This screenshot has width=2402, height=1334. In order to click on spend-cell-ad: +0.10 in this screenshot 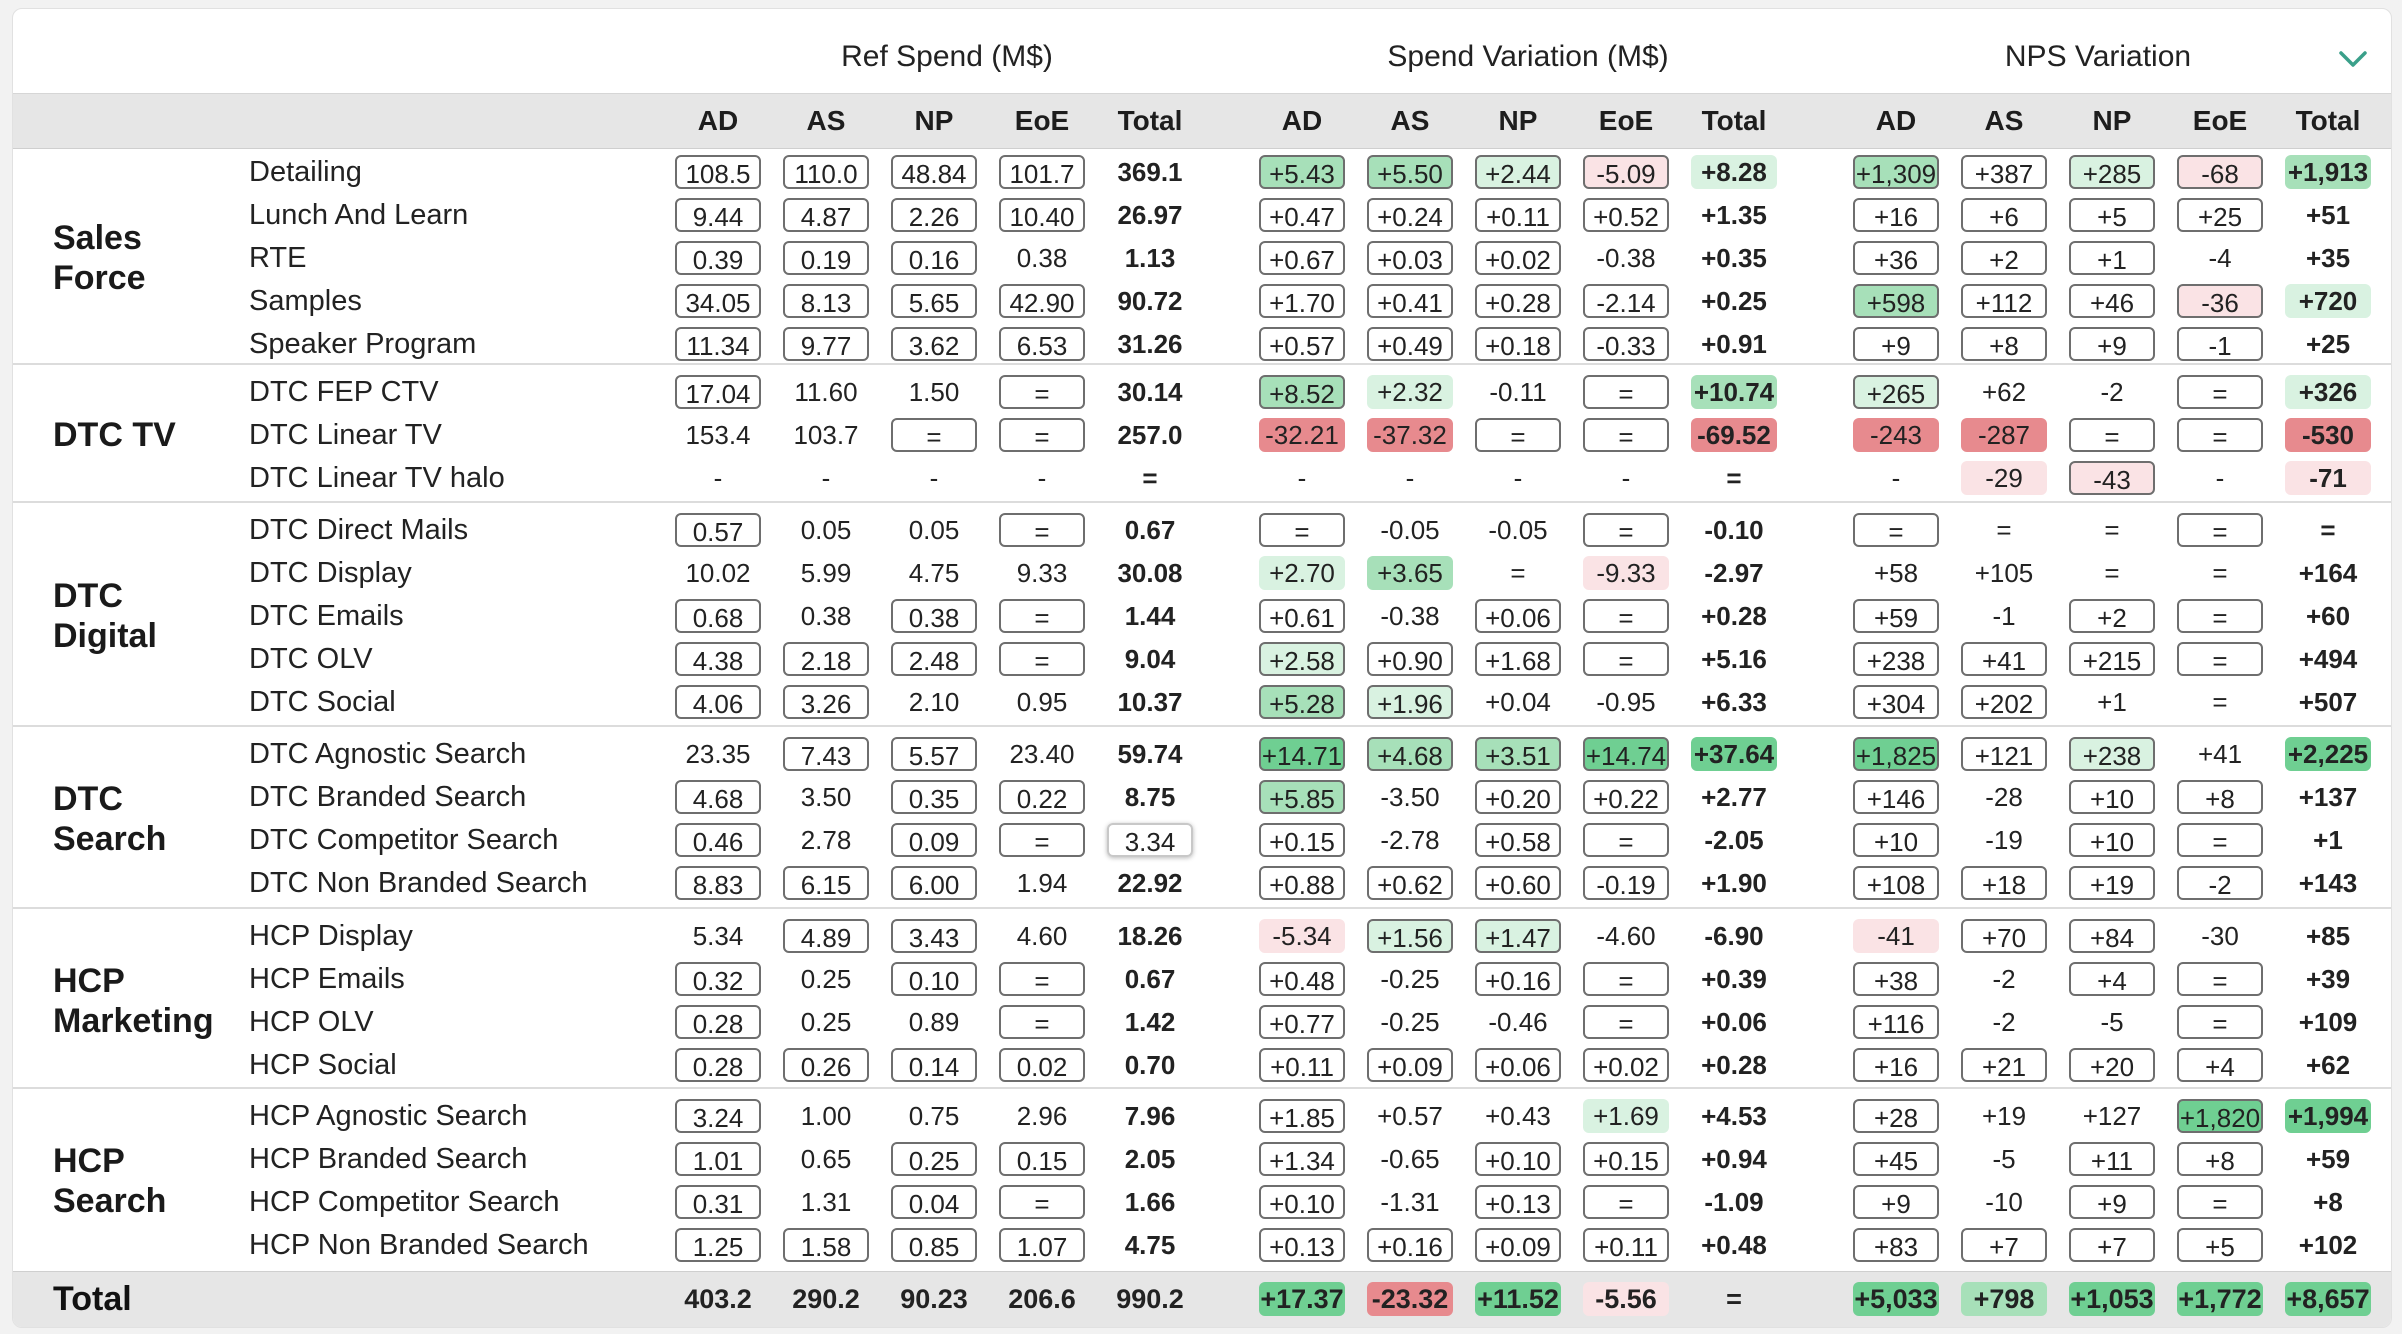, I will do `click(1302, 1202)`.